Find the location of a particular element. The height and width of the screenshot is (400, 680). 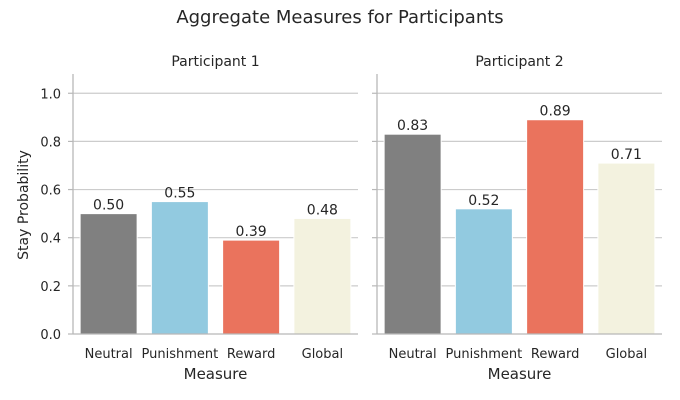

y-tick-label: 1.0 is located at coordinates (50, 94).